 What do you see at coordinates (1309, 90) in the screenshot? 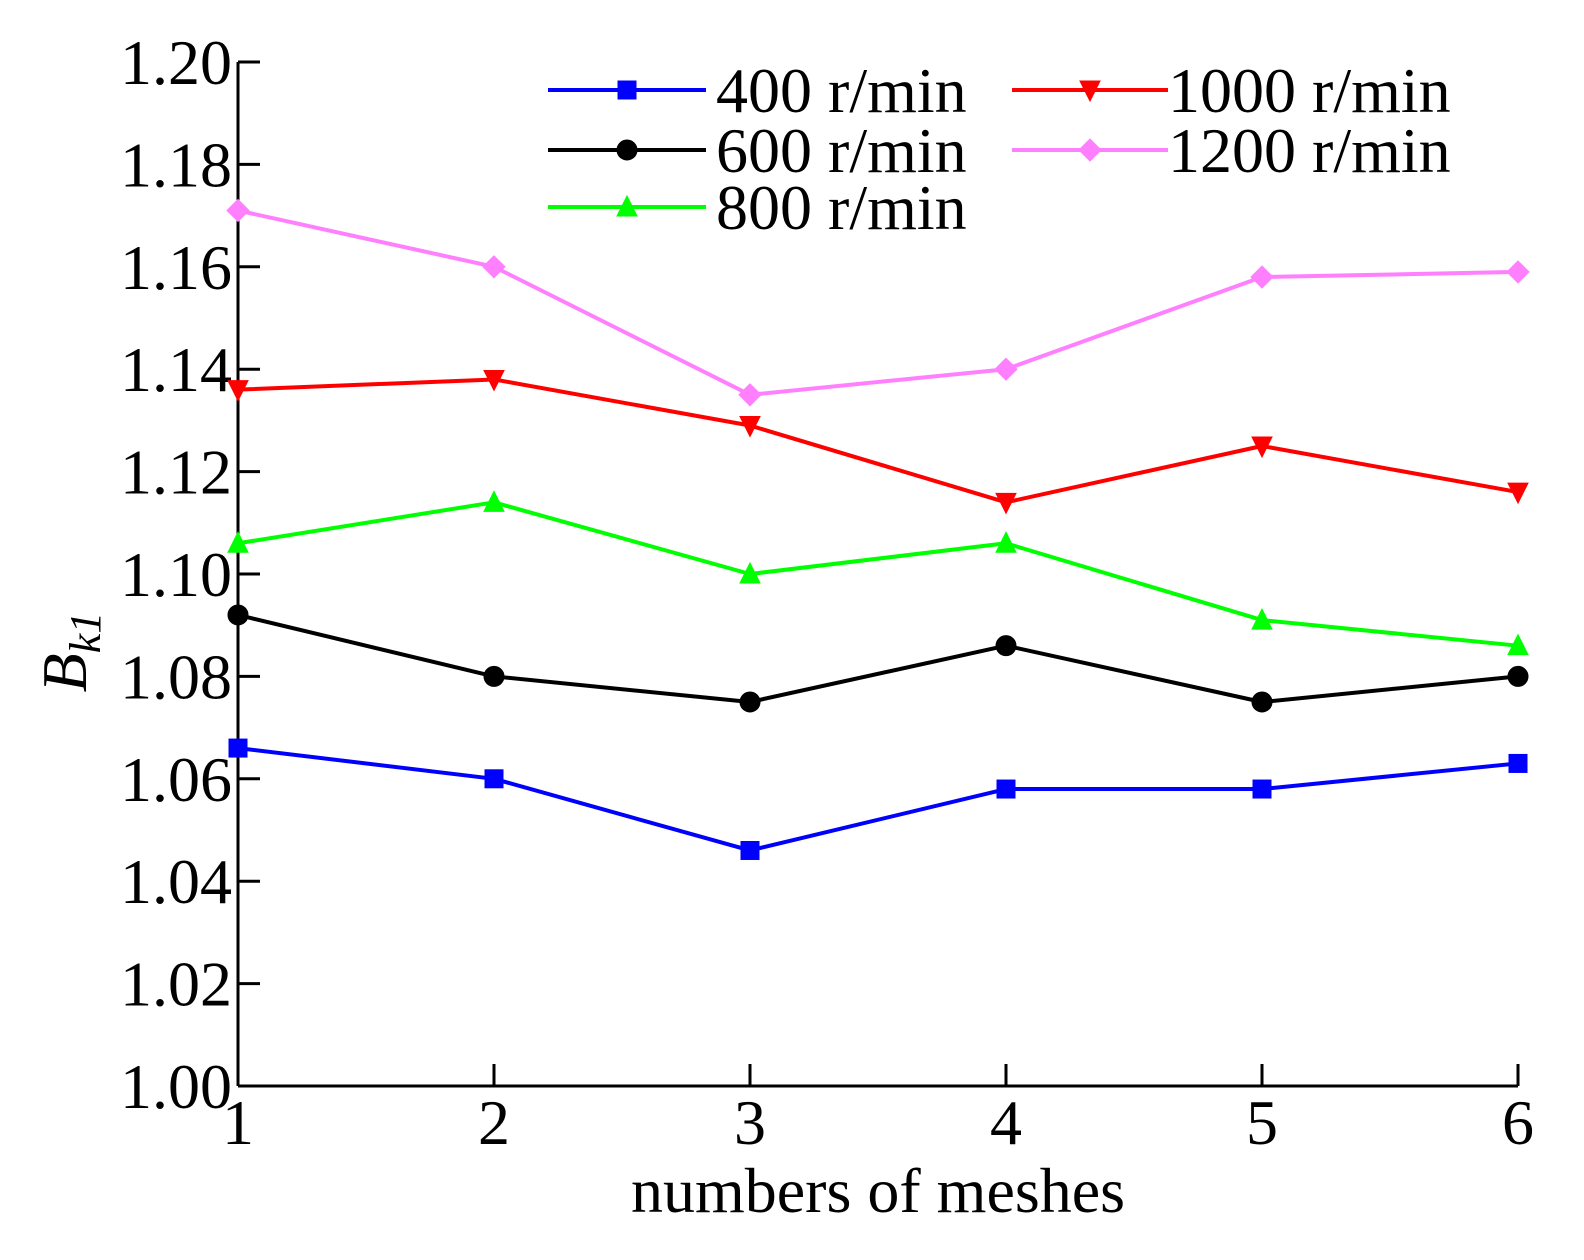
I see `legend-label: 1000 r/min` at bounding box center [1309, 90].